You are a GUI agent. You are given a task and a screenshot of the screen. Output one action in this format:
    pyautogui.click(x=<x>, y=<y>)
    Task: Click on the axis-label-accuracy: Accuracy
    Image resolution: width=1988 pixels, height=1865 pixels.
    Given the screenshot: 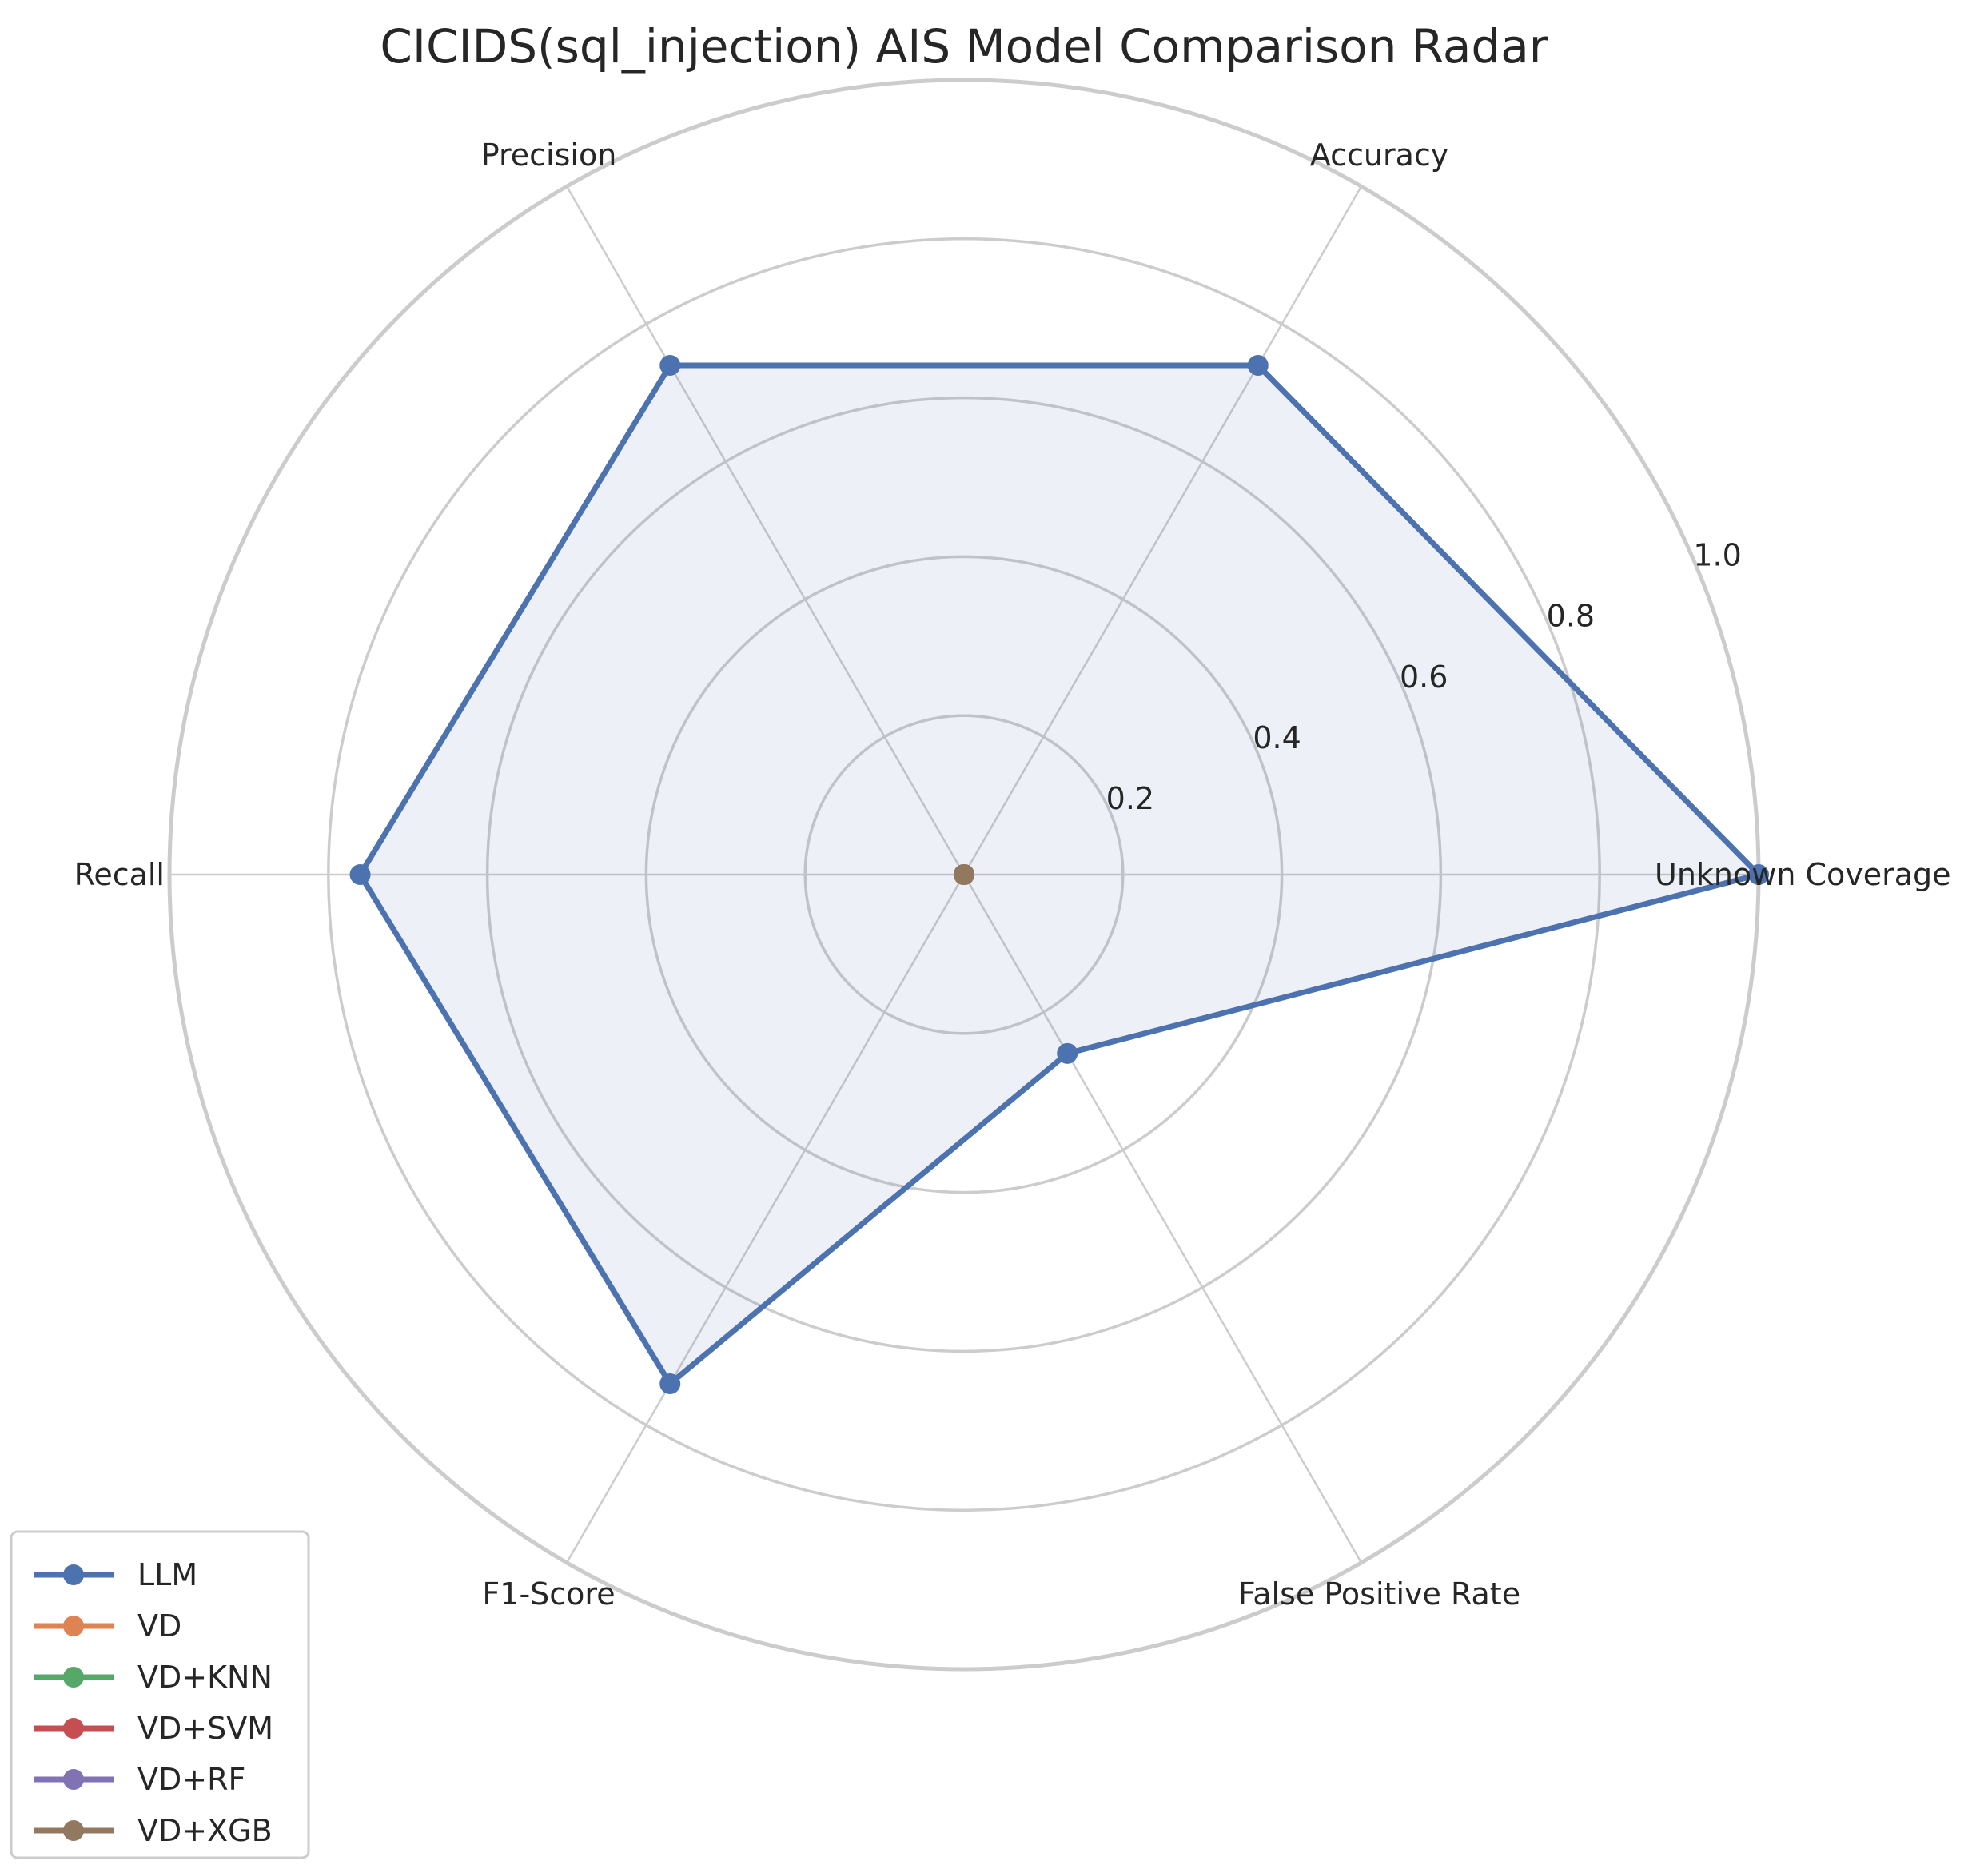 What is the action you would take?
    pyautogui.click(x=1379, y=155)
    